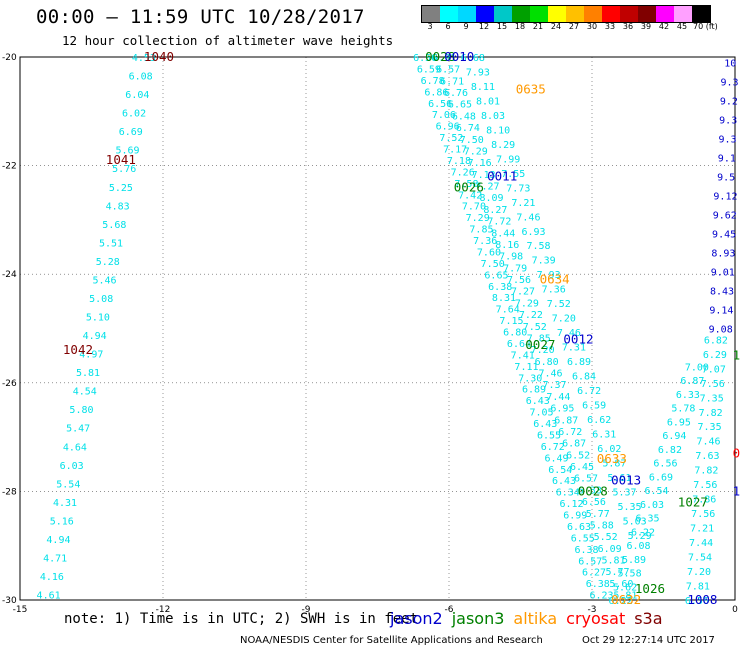 The image size is (740, 650). I want to click on wave-height-value: 6.96, so click(448, 127).